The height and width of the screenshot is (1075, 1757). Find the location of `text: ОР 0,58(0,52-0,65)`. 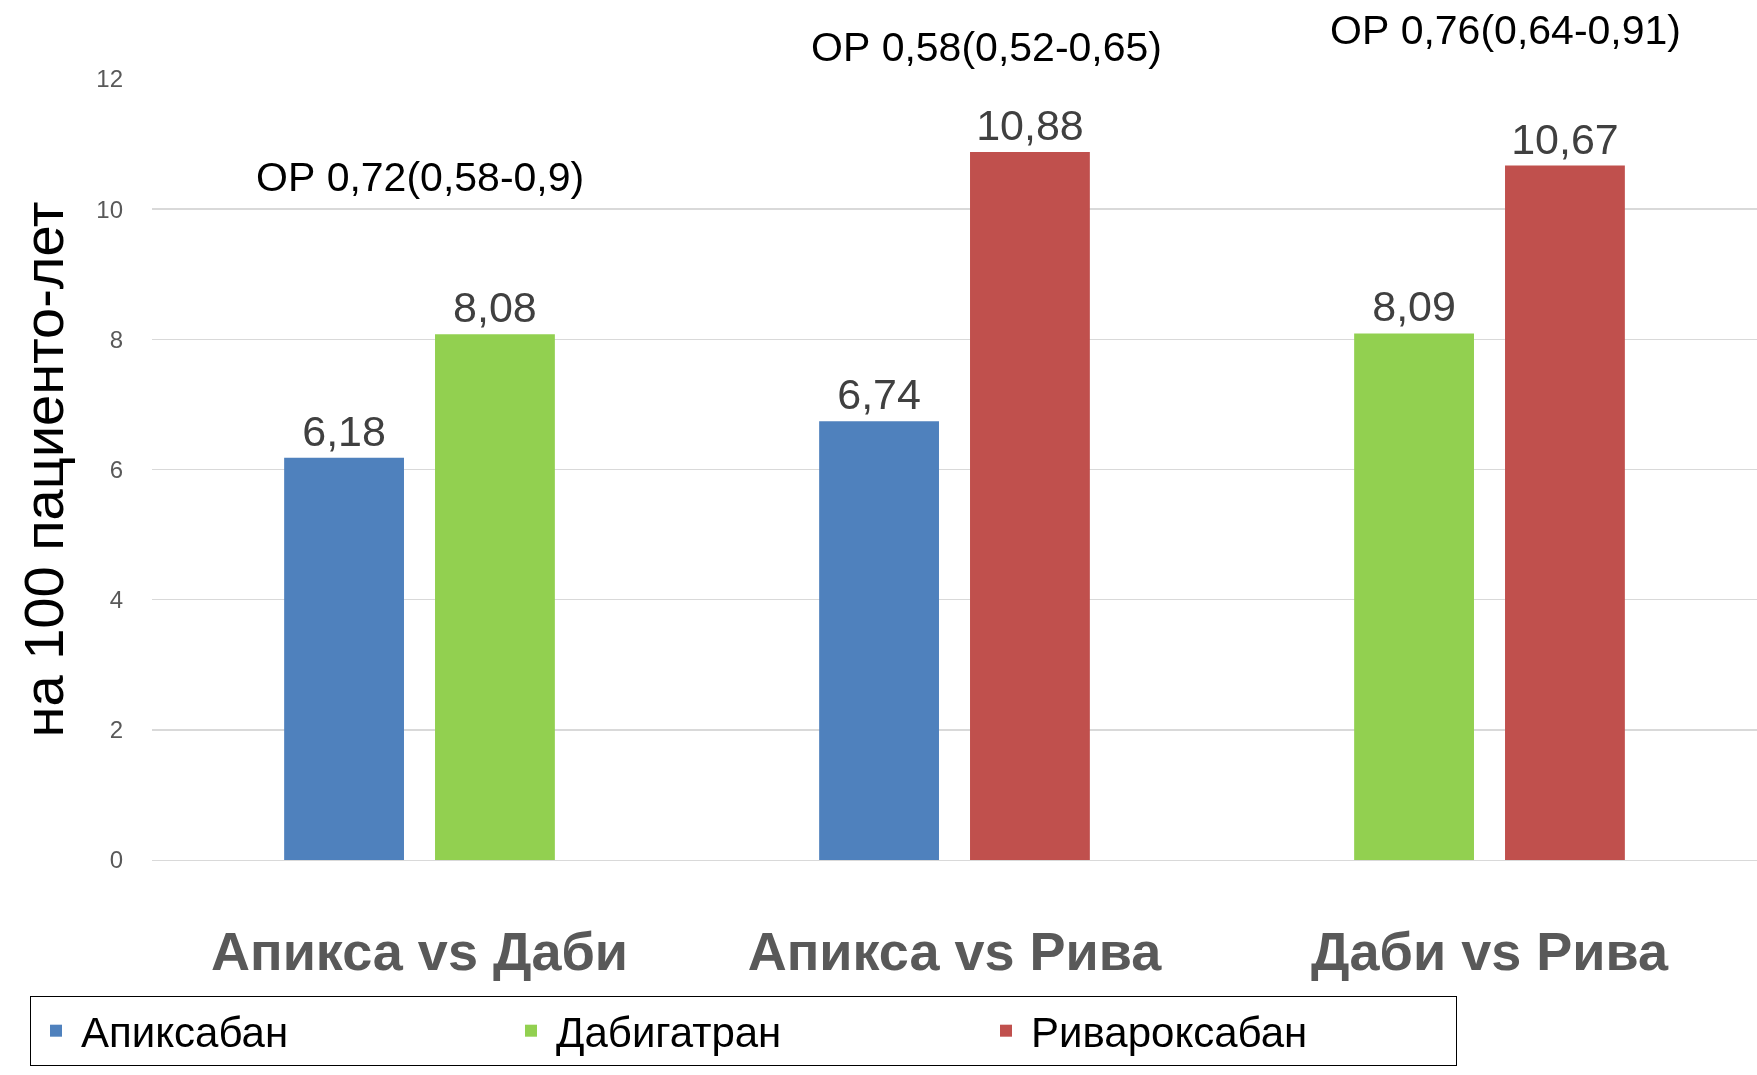

text: ОР 0,58(0,52-0,65) is located at coordinates (986, 47).